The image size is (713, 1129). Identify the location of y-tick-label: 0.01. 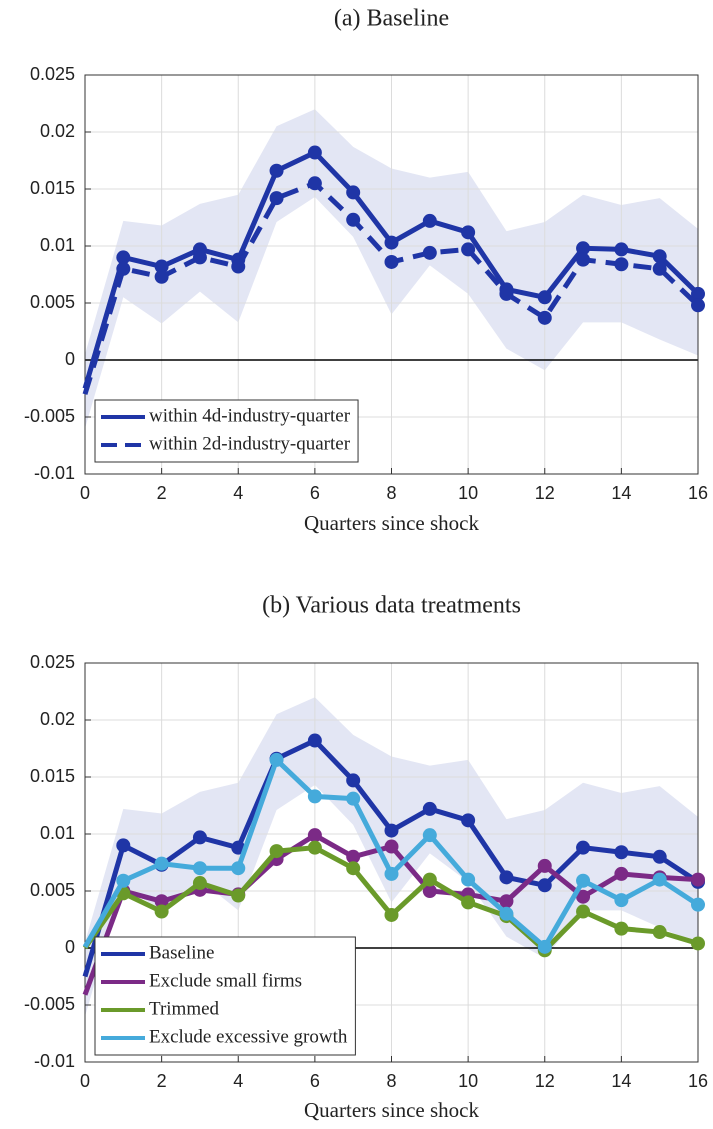
(57, 245).